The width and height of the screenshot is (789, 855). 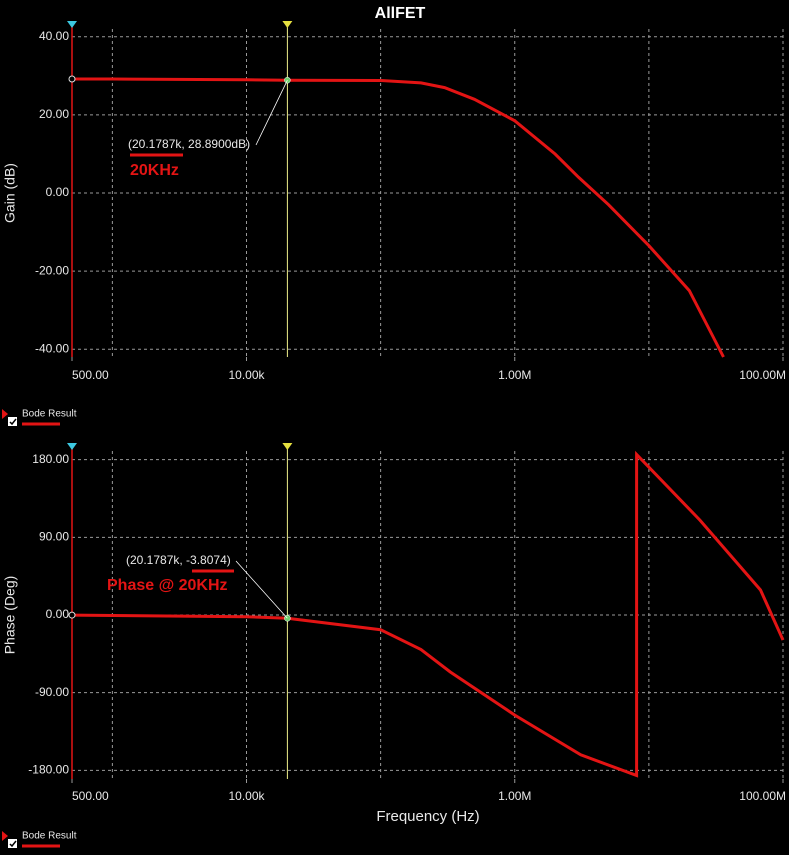 I want to click on y-axis-label: Gain (dB), so click(x=10, y=193).